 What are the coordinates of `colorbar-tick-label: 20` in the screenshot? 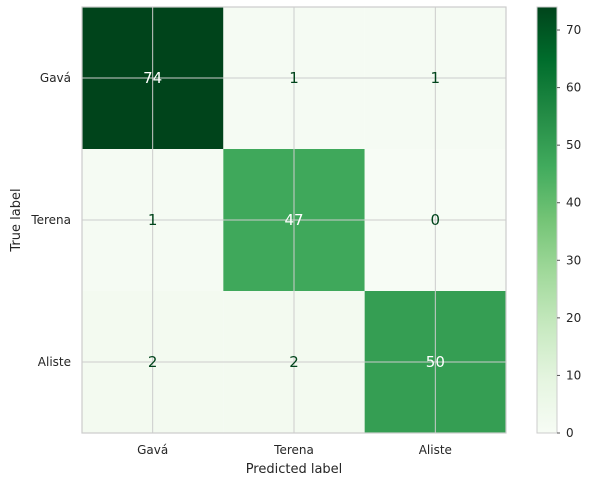 It's located at (573, 318).